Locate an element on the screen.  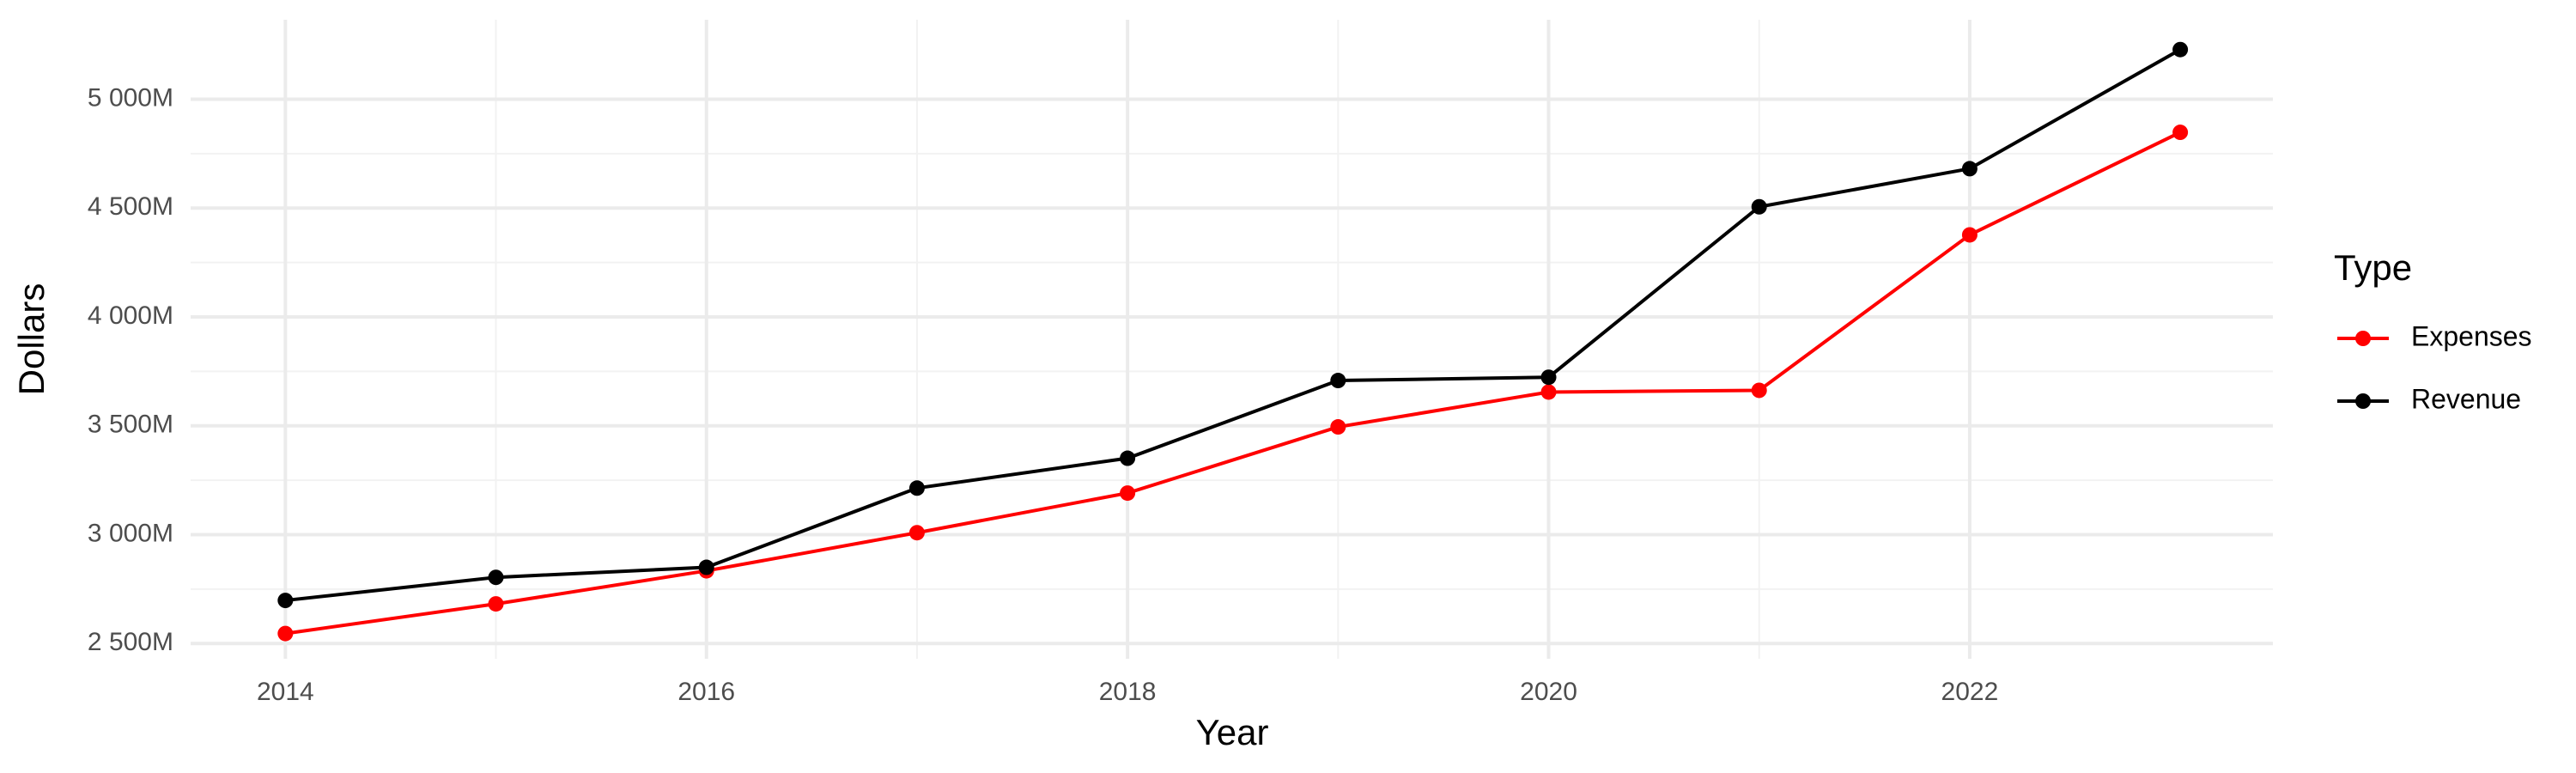
y-tick-label: 4 500M is located at coordinates (130, 207).